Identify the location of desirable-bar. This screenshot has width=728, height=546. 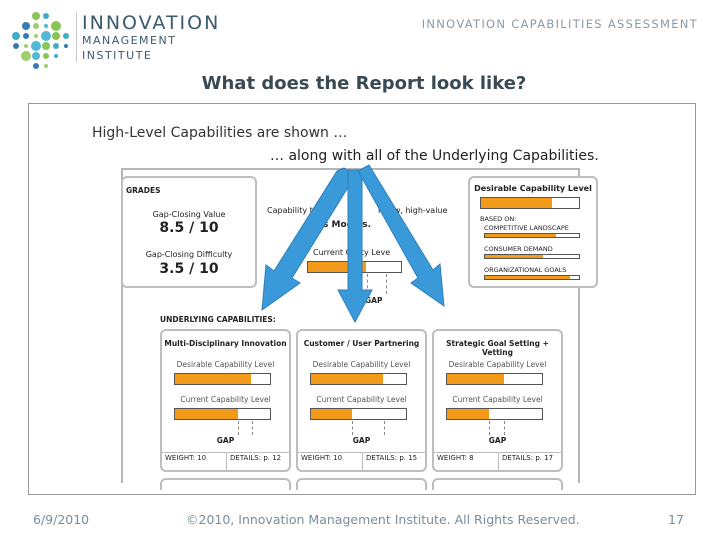
(530, 203).